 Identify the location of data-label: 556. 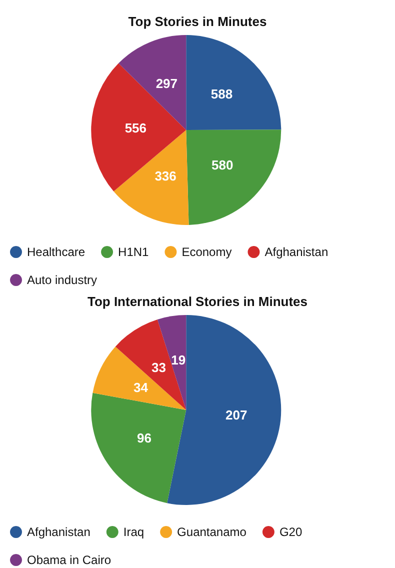
(135, 128).